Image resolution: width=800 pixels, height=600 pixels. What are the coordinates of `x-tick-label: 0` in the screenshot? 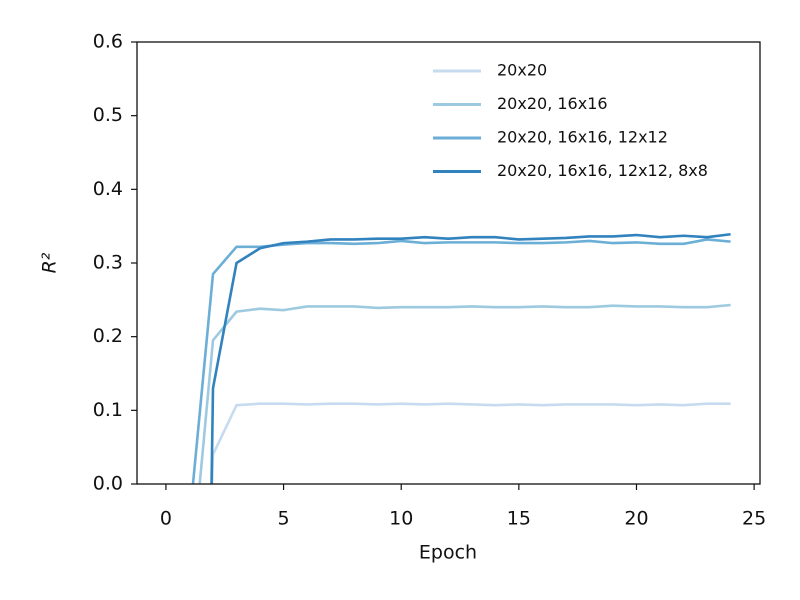 It's located at (166, 519).